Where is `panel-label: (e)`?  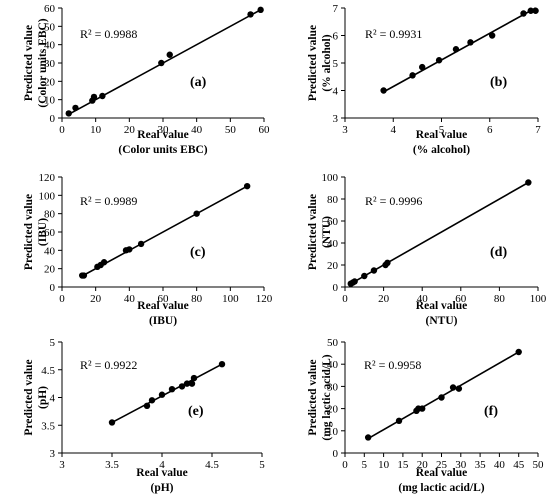
panel-label: (e) is located at coordinates (196, 411).